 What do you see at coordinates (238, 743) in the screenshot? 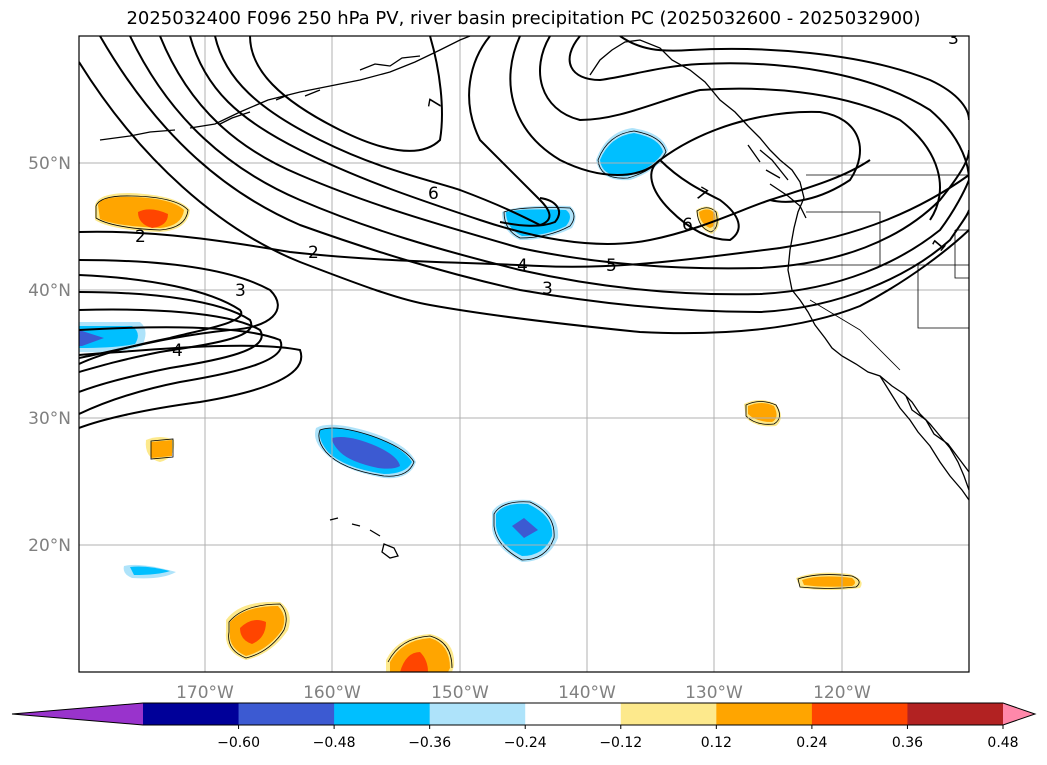
I see `colorbar-tick-label: −0.60` at bounding box center [238, 743].